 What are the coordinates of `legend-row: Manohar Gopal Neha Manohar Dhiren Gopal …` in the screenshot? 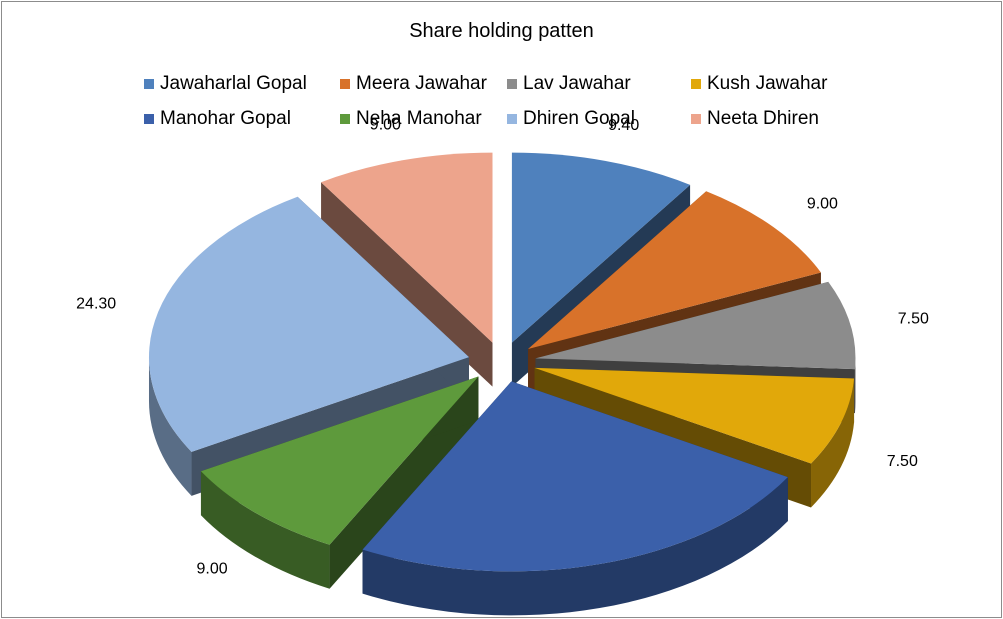 It's located at (504, 118).